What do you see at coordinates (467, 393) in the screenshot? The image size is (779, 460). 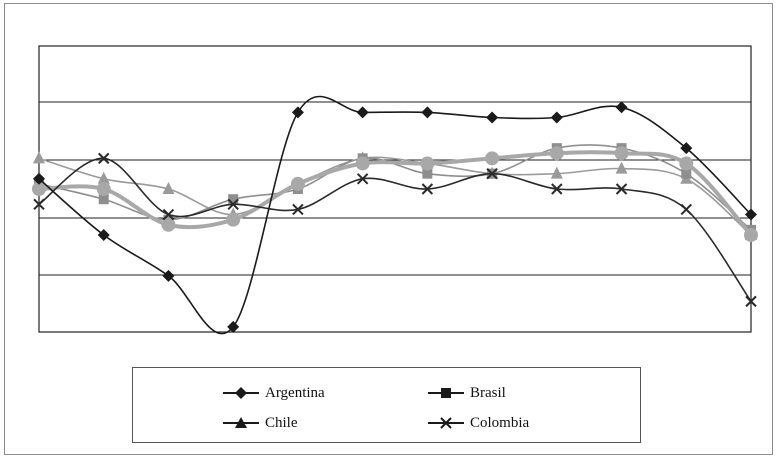 I see `legend-item-brasil: Brasil` at bounding box center [467, 393].